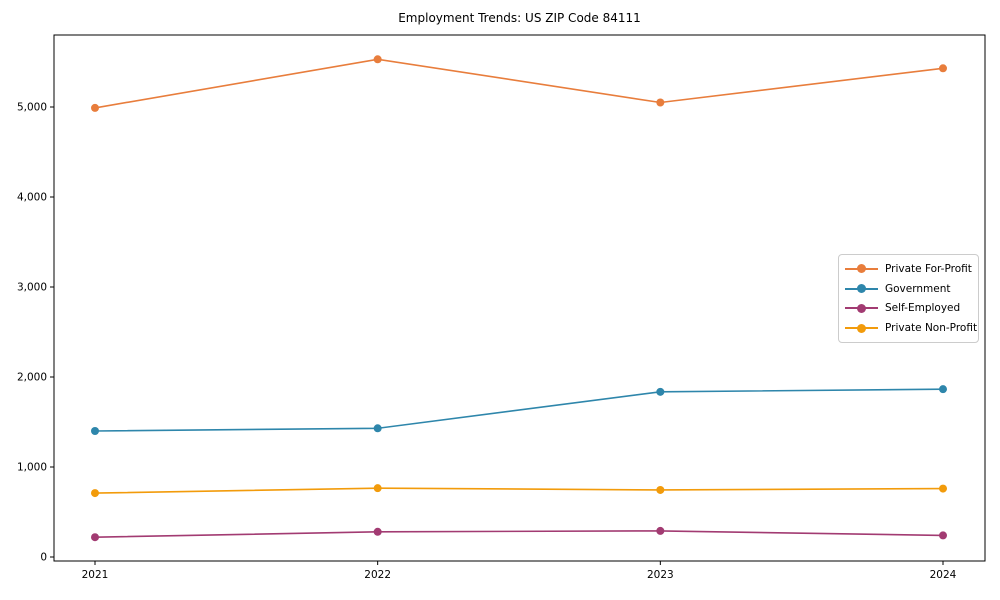 This screenshot has width=1000, height=600. I want to click on y-tick-label: 0, so click(43, 558).